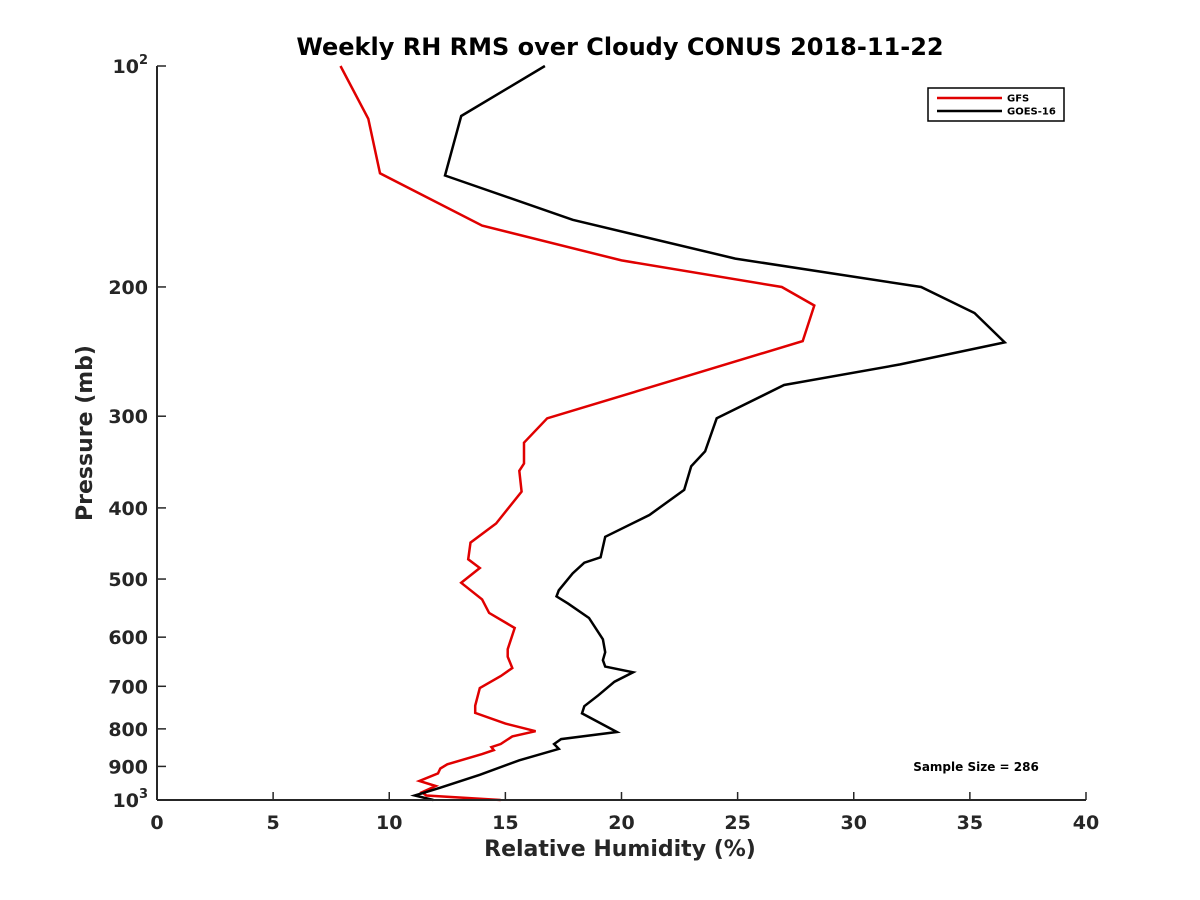 The image size is (1200, 900). Describe the element at coordinates (620, 849) in the screenshot. I see `x-axis-label: Relative Humidity (%)` at that location.